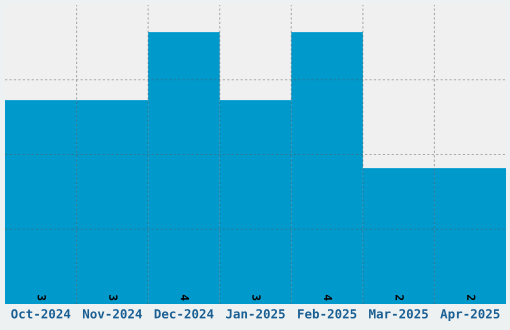 The height and width of the screenshot is (330, 510). Describe the element at coordinates (398, 314) in the screenshot. I see `x-tick-label: Mar-2025` at that location.